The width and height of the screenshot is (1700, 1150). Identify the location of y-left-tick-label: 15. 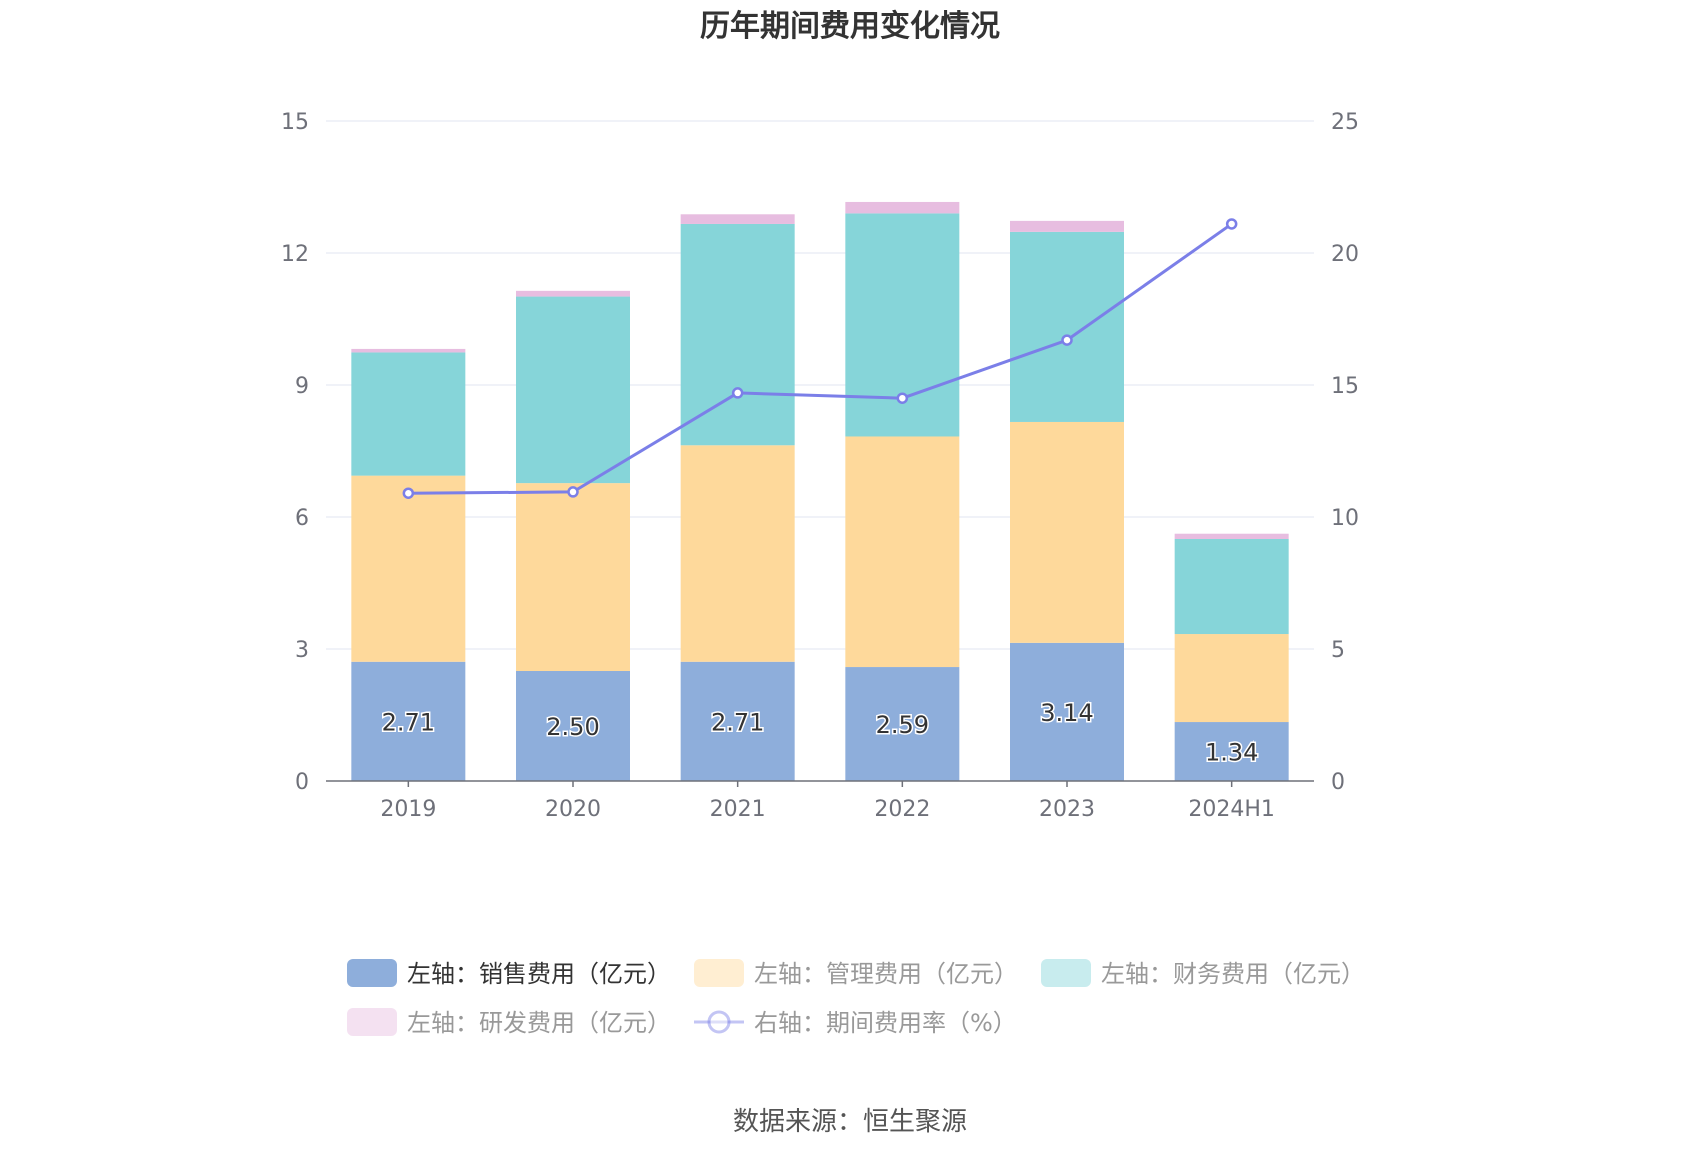
(295, 122).